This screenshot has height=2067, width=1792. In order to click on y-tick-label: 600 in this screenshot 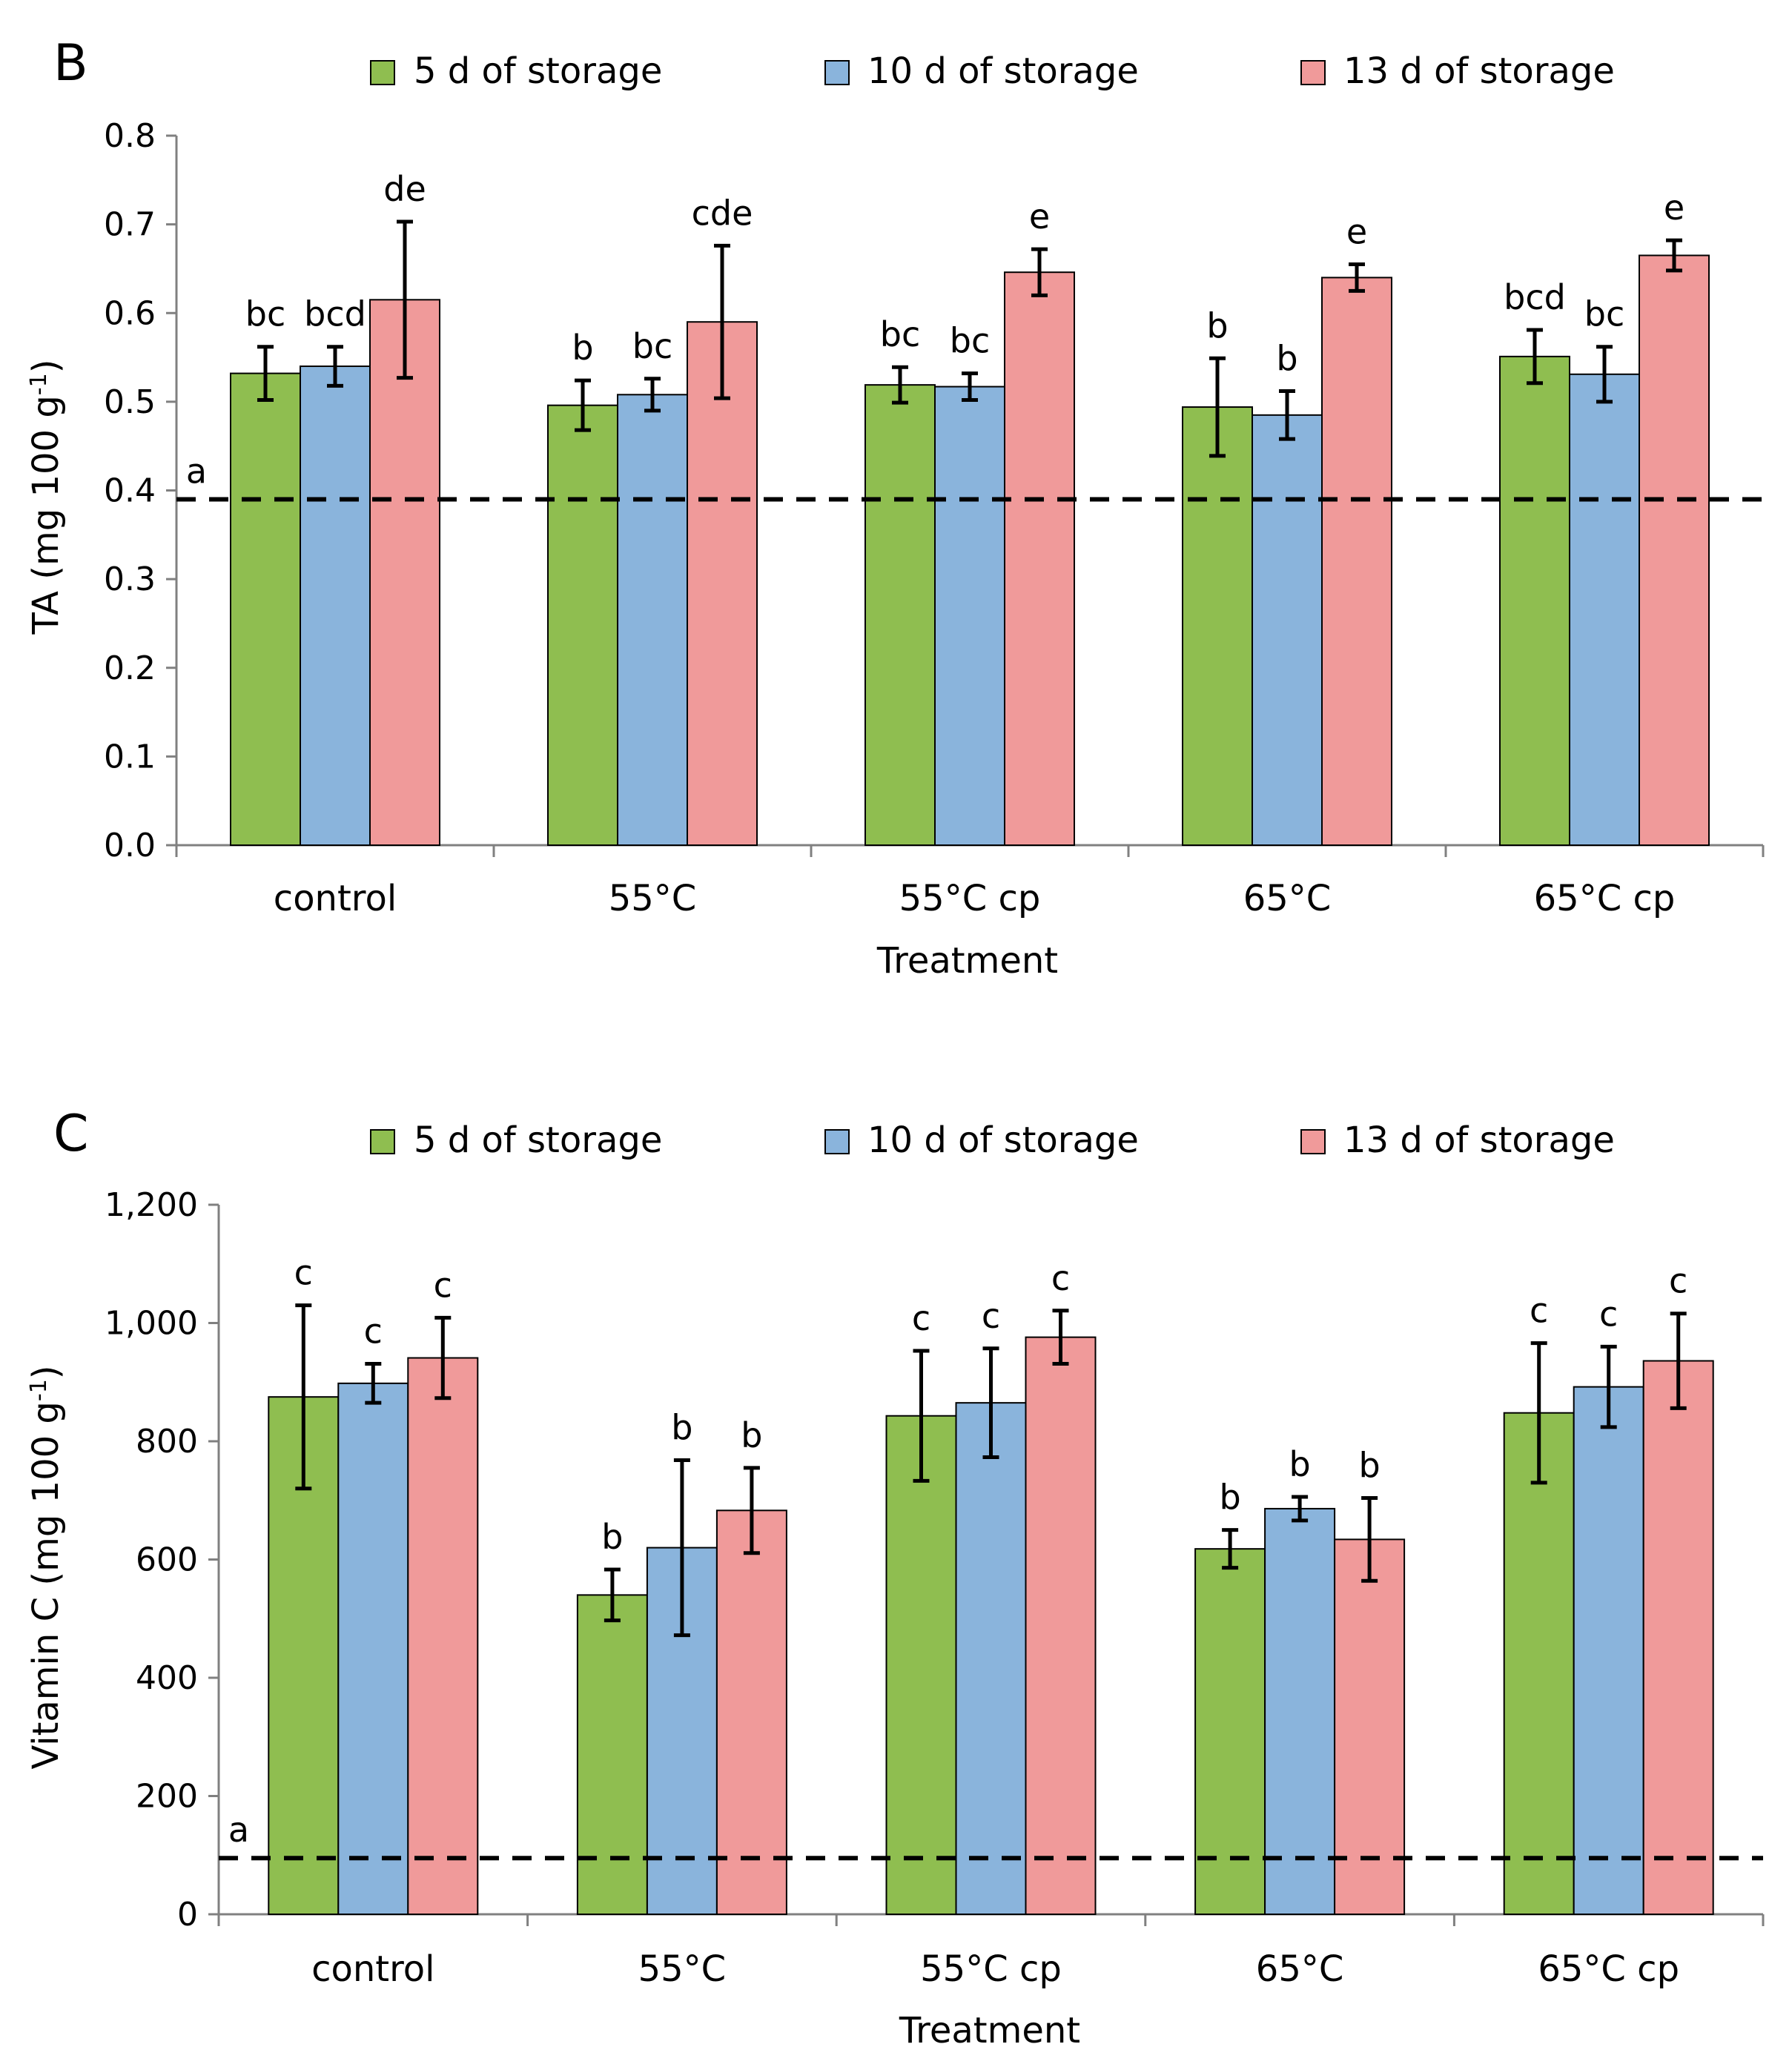, I will do `click(167, 1560)`.